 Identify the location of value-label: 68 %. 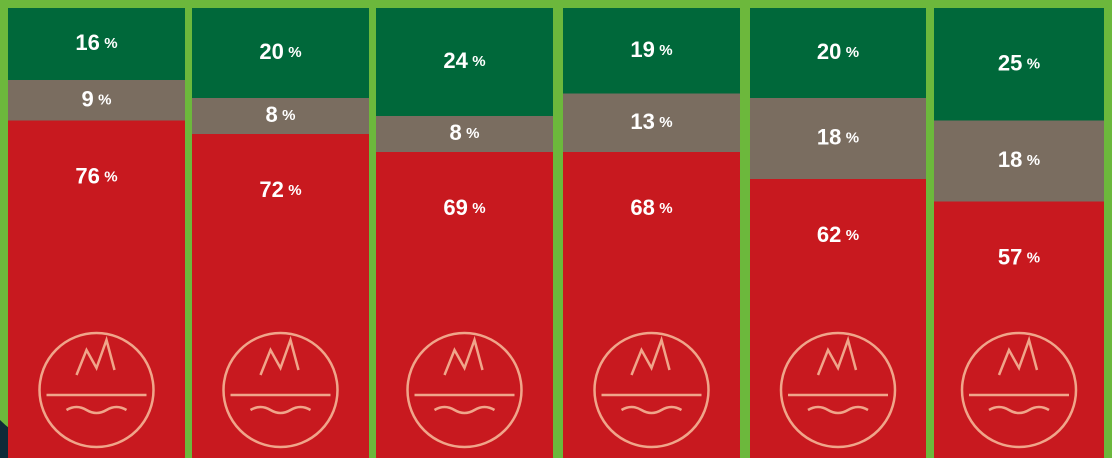
(651, 207).